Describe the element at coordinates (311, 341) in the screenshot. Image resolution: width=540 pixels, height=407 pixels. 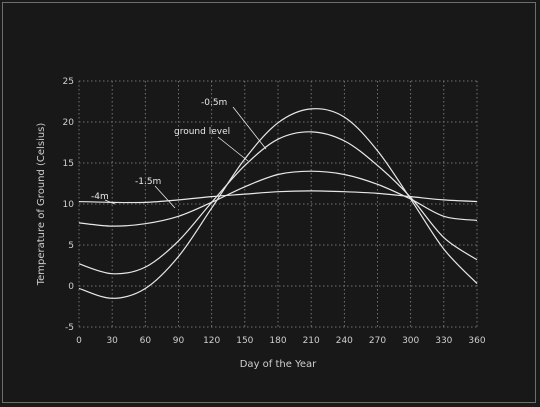
I see `x-tick-label: 210` at that location.